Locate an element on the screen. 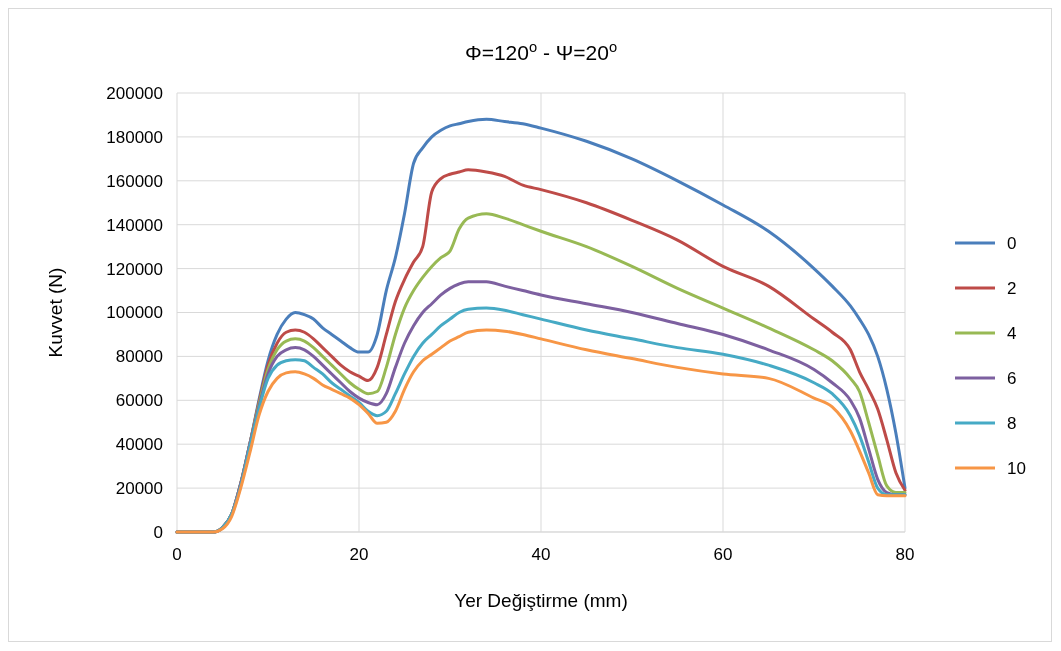 The image size is (1061, 651). legend-label: 2 is located at coordinates (1012, 288).